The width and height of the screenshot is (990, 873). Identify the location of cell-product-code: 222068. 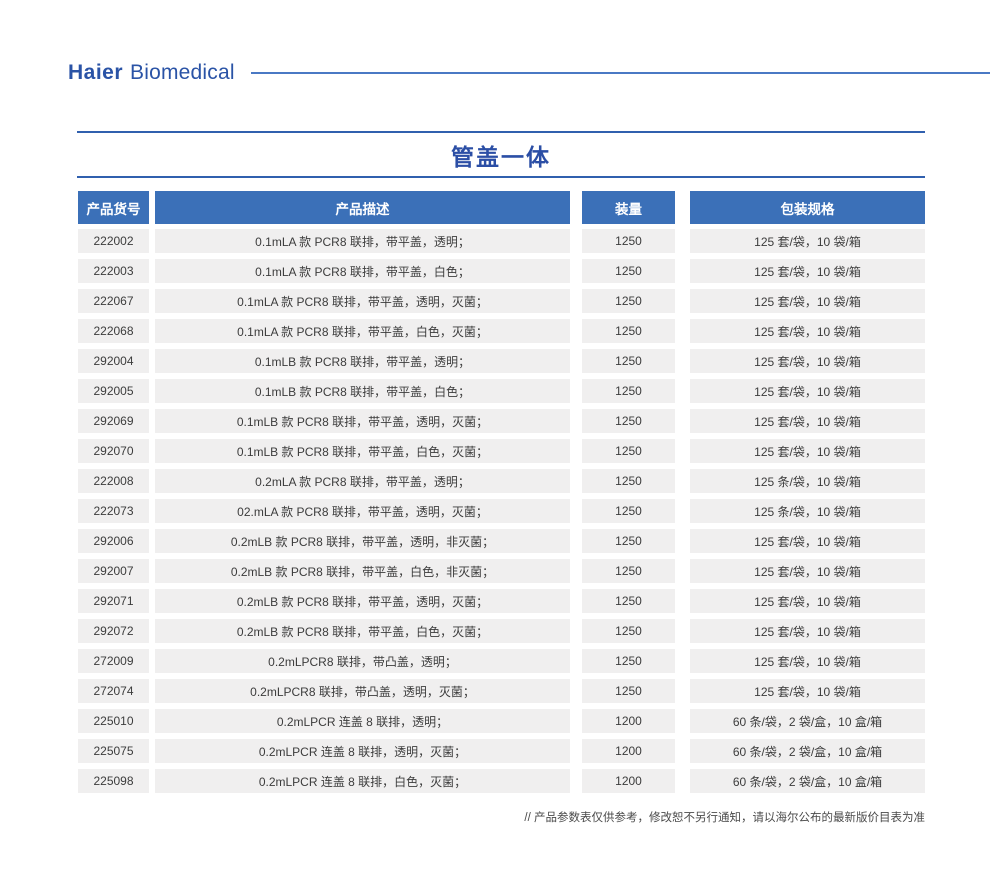
(113, 331).